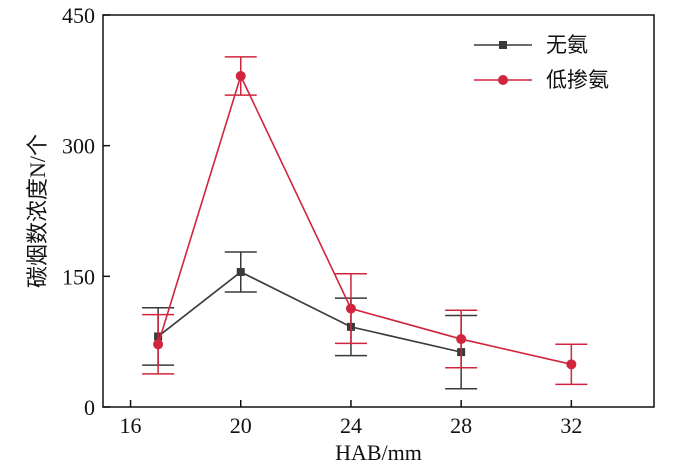 The image size is (700, 470). Describe the element at coordinates (577, 80) in the screenshot. I see `legend-label-2: 低掺氨` at that location.